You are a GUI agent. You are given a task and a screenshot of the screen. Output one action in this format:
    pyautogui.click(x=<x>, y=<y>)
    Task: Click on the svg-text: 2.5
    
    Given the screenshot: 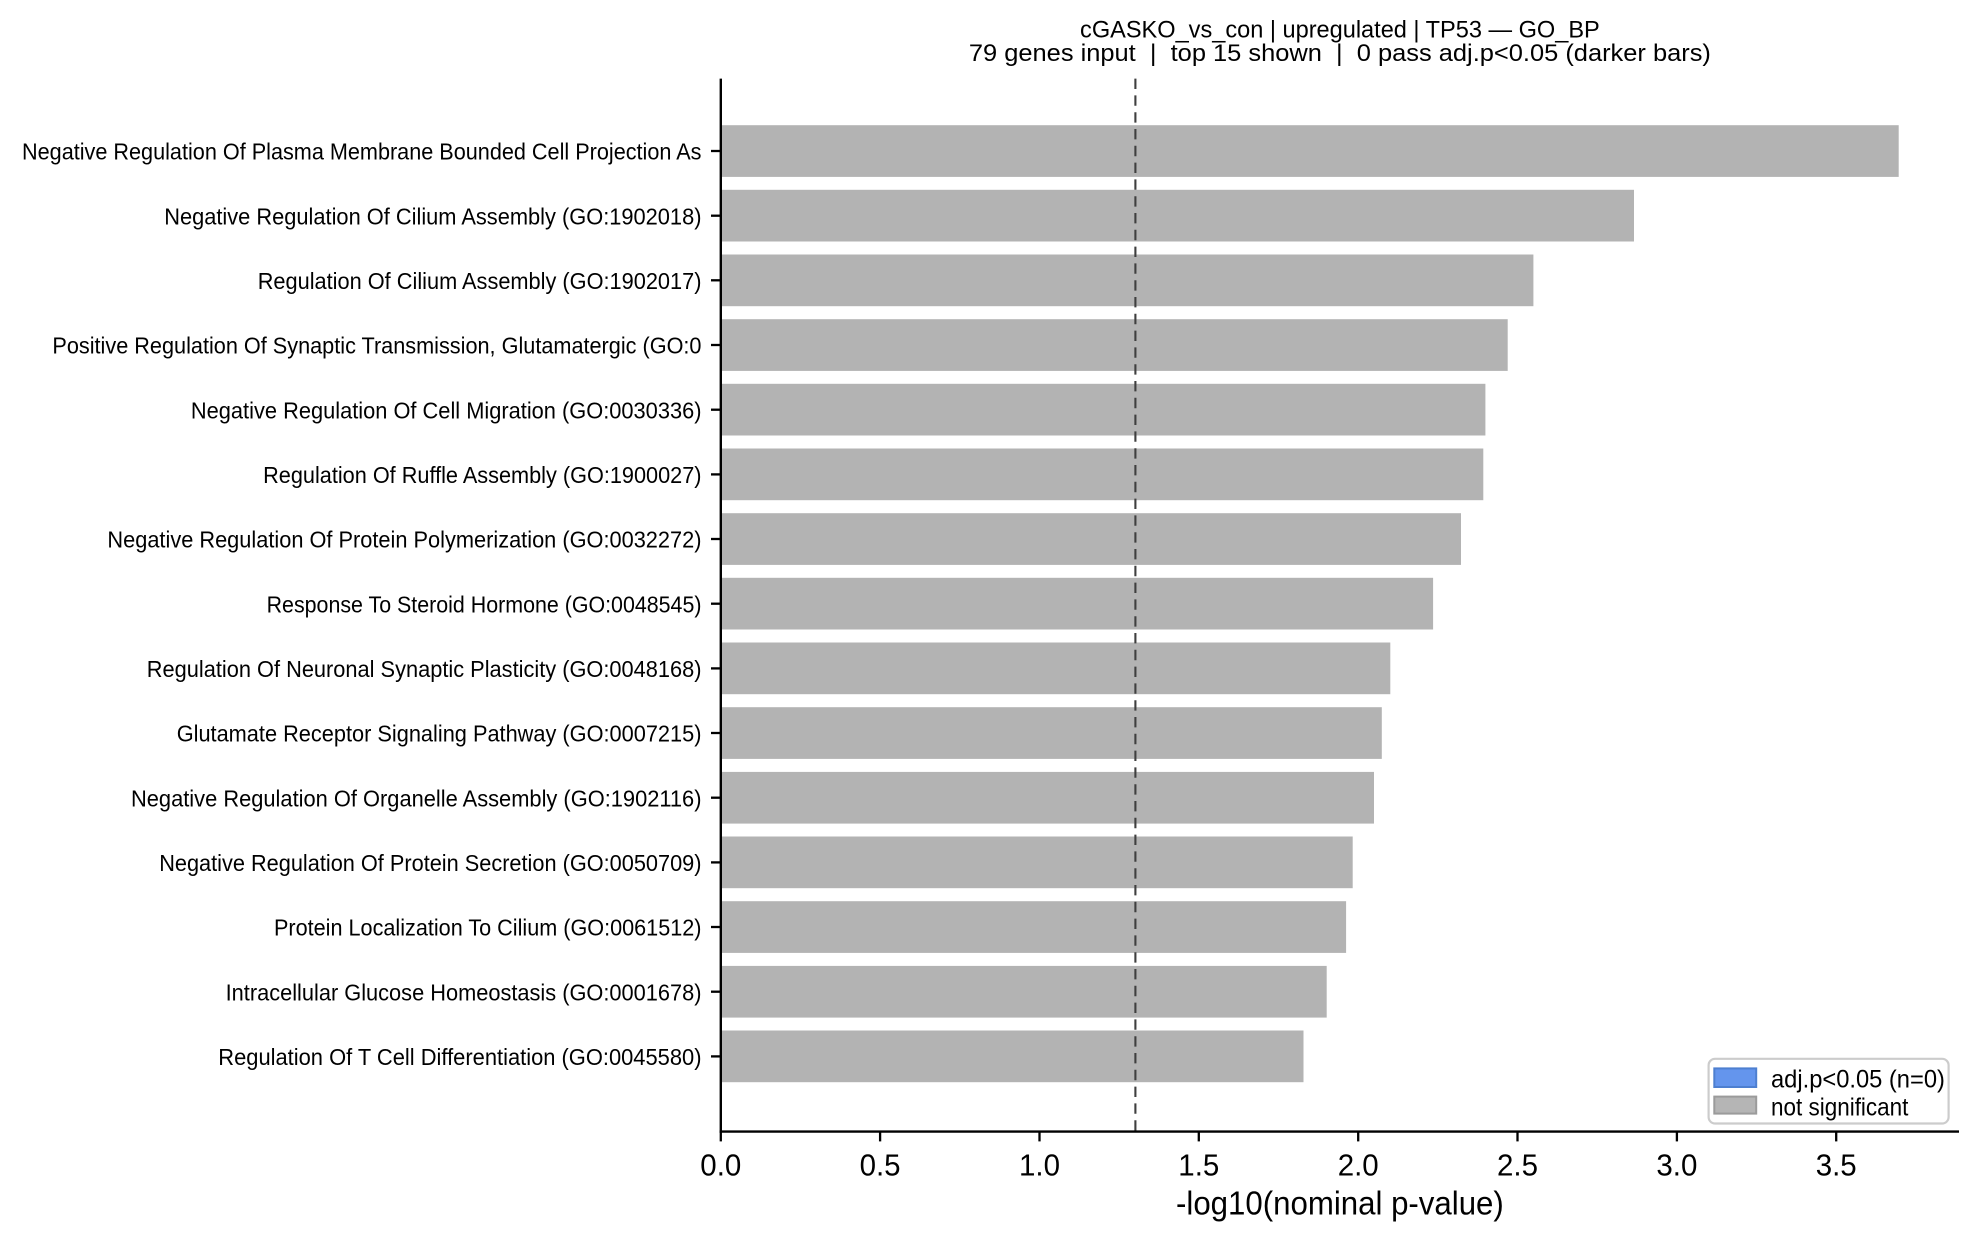 What is the action you would take?
    pyautogui.click(x=1517, y=1165)
    